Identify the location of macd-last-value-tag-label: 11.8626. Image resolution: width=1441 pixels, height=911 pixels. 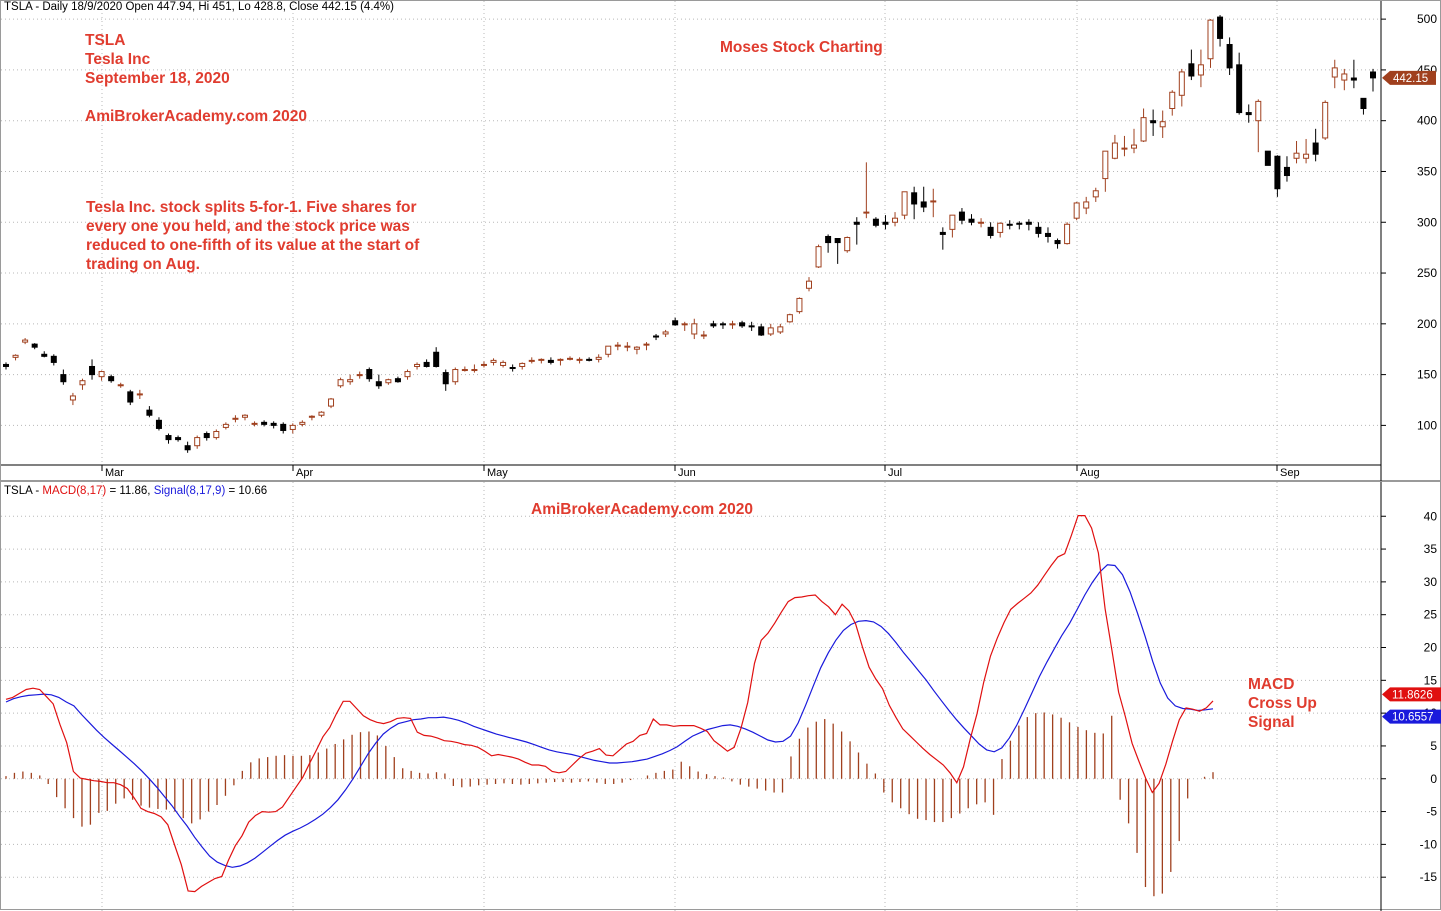
(1412, 695).